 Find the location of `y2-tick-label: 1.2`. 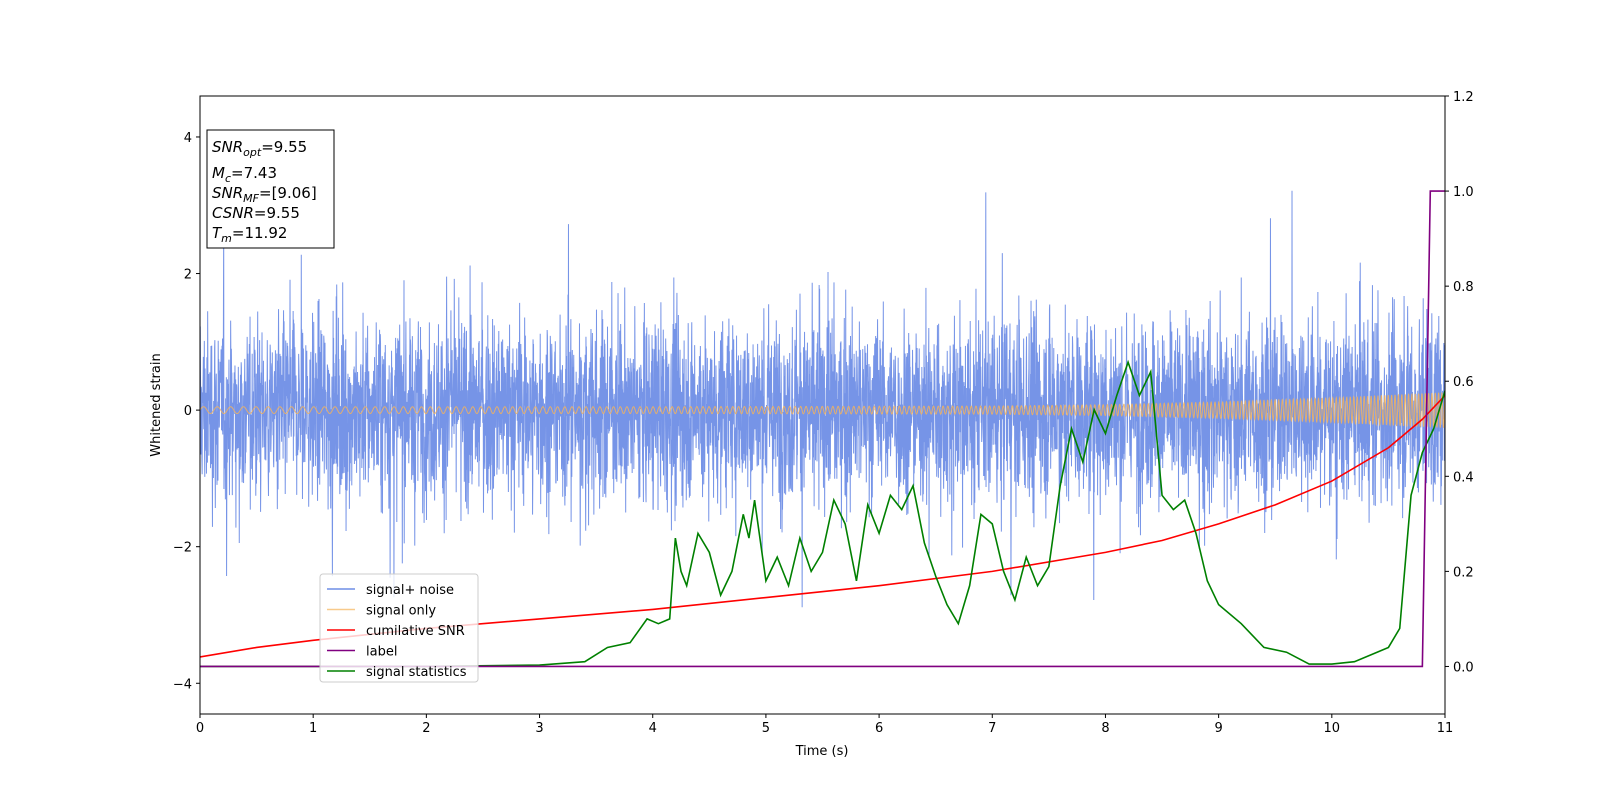

y2-tick-label: 1.2 is located at coordinates (1463, 97).